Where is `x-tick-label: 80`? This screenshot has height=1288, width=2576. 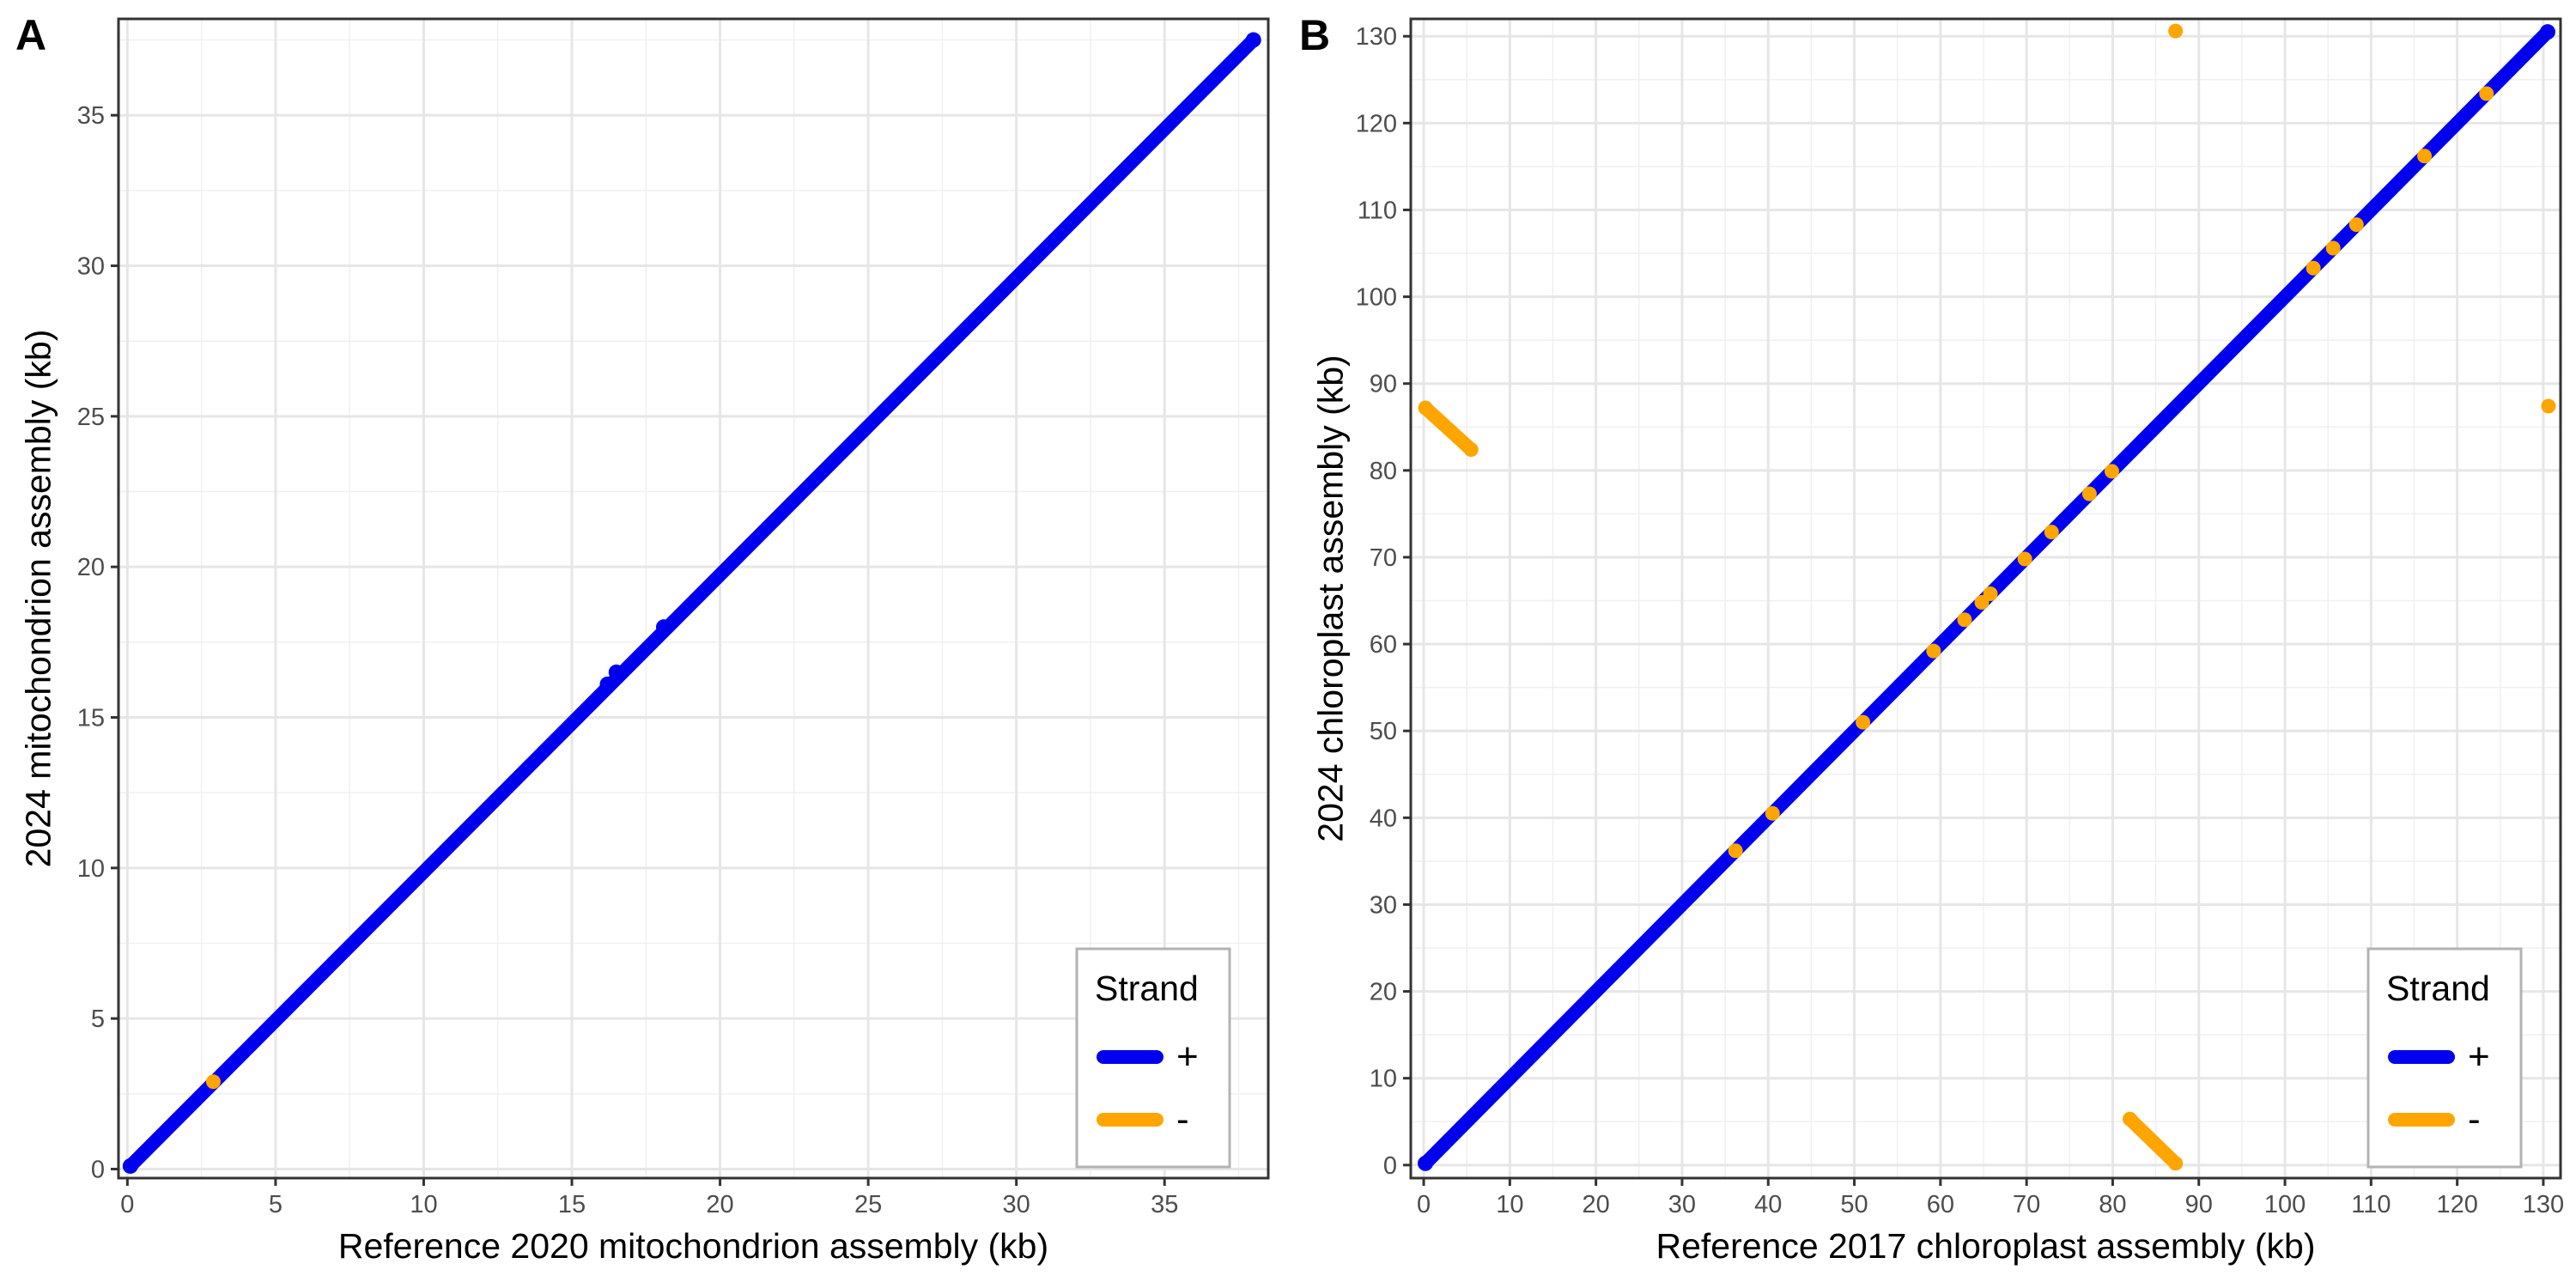
x-tick-label: 80 is located at coordinates (2112, 1204).